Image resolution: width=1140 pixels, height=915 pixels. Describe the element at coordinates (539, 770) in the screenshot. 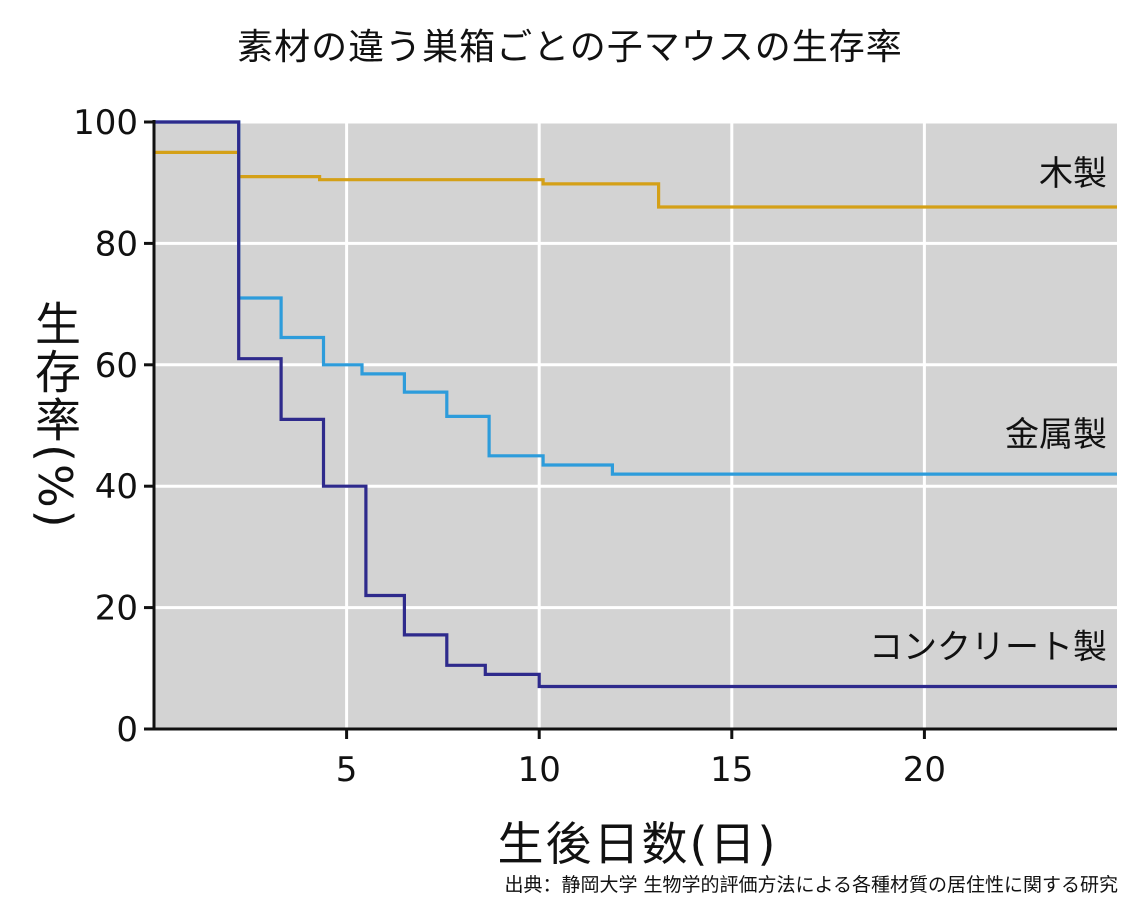

I see `x-tick-label: 10` at that location.